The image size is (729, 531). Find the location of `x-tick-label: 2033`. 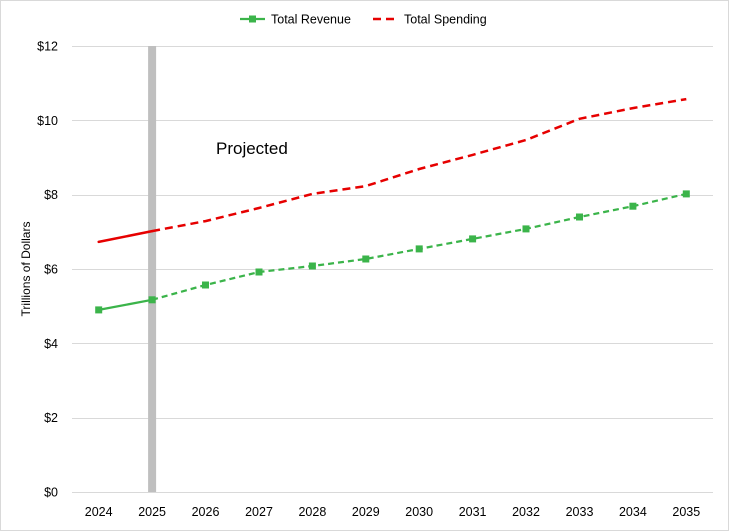

x-tick-label: 2033 is located at coordinates (580, 512).